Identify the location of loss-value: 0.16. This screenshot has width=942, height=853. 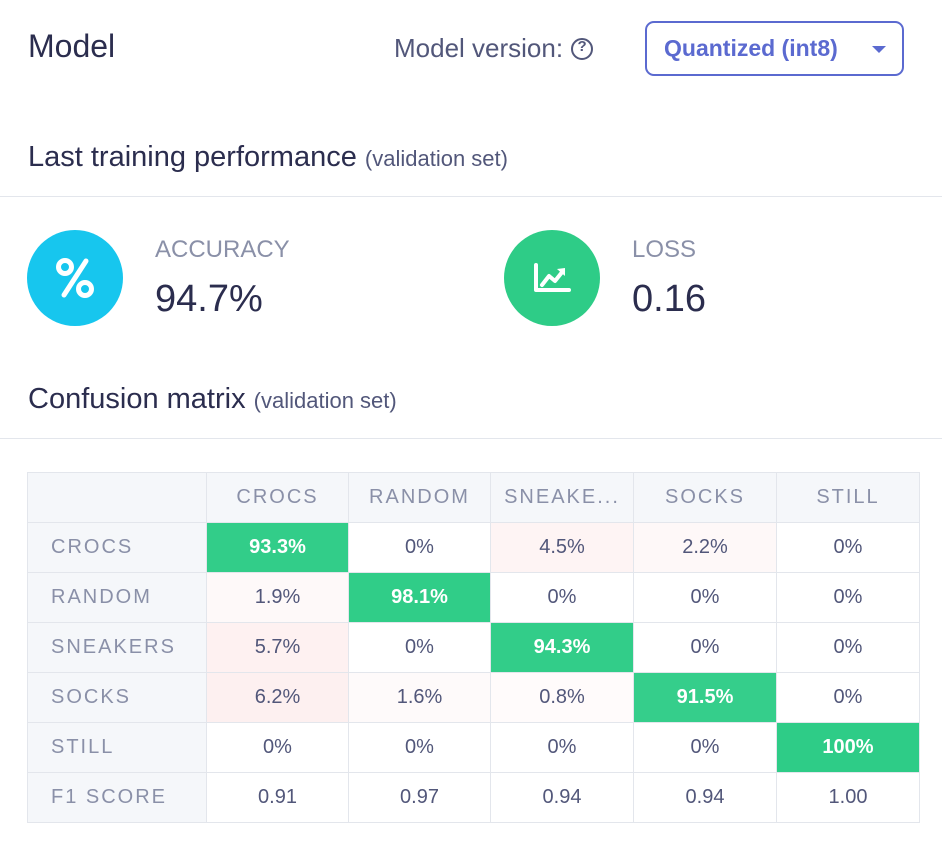
(669, 299).